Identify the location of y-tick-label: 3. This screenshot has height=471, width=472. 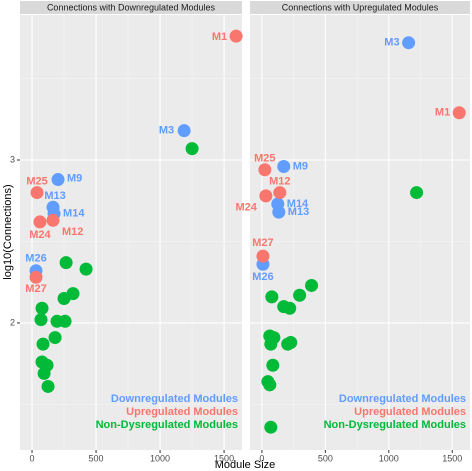
(12, 159).